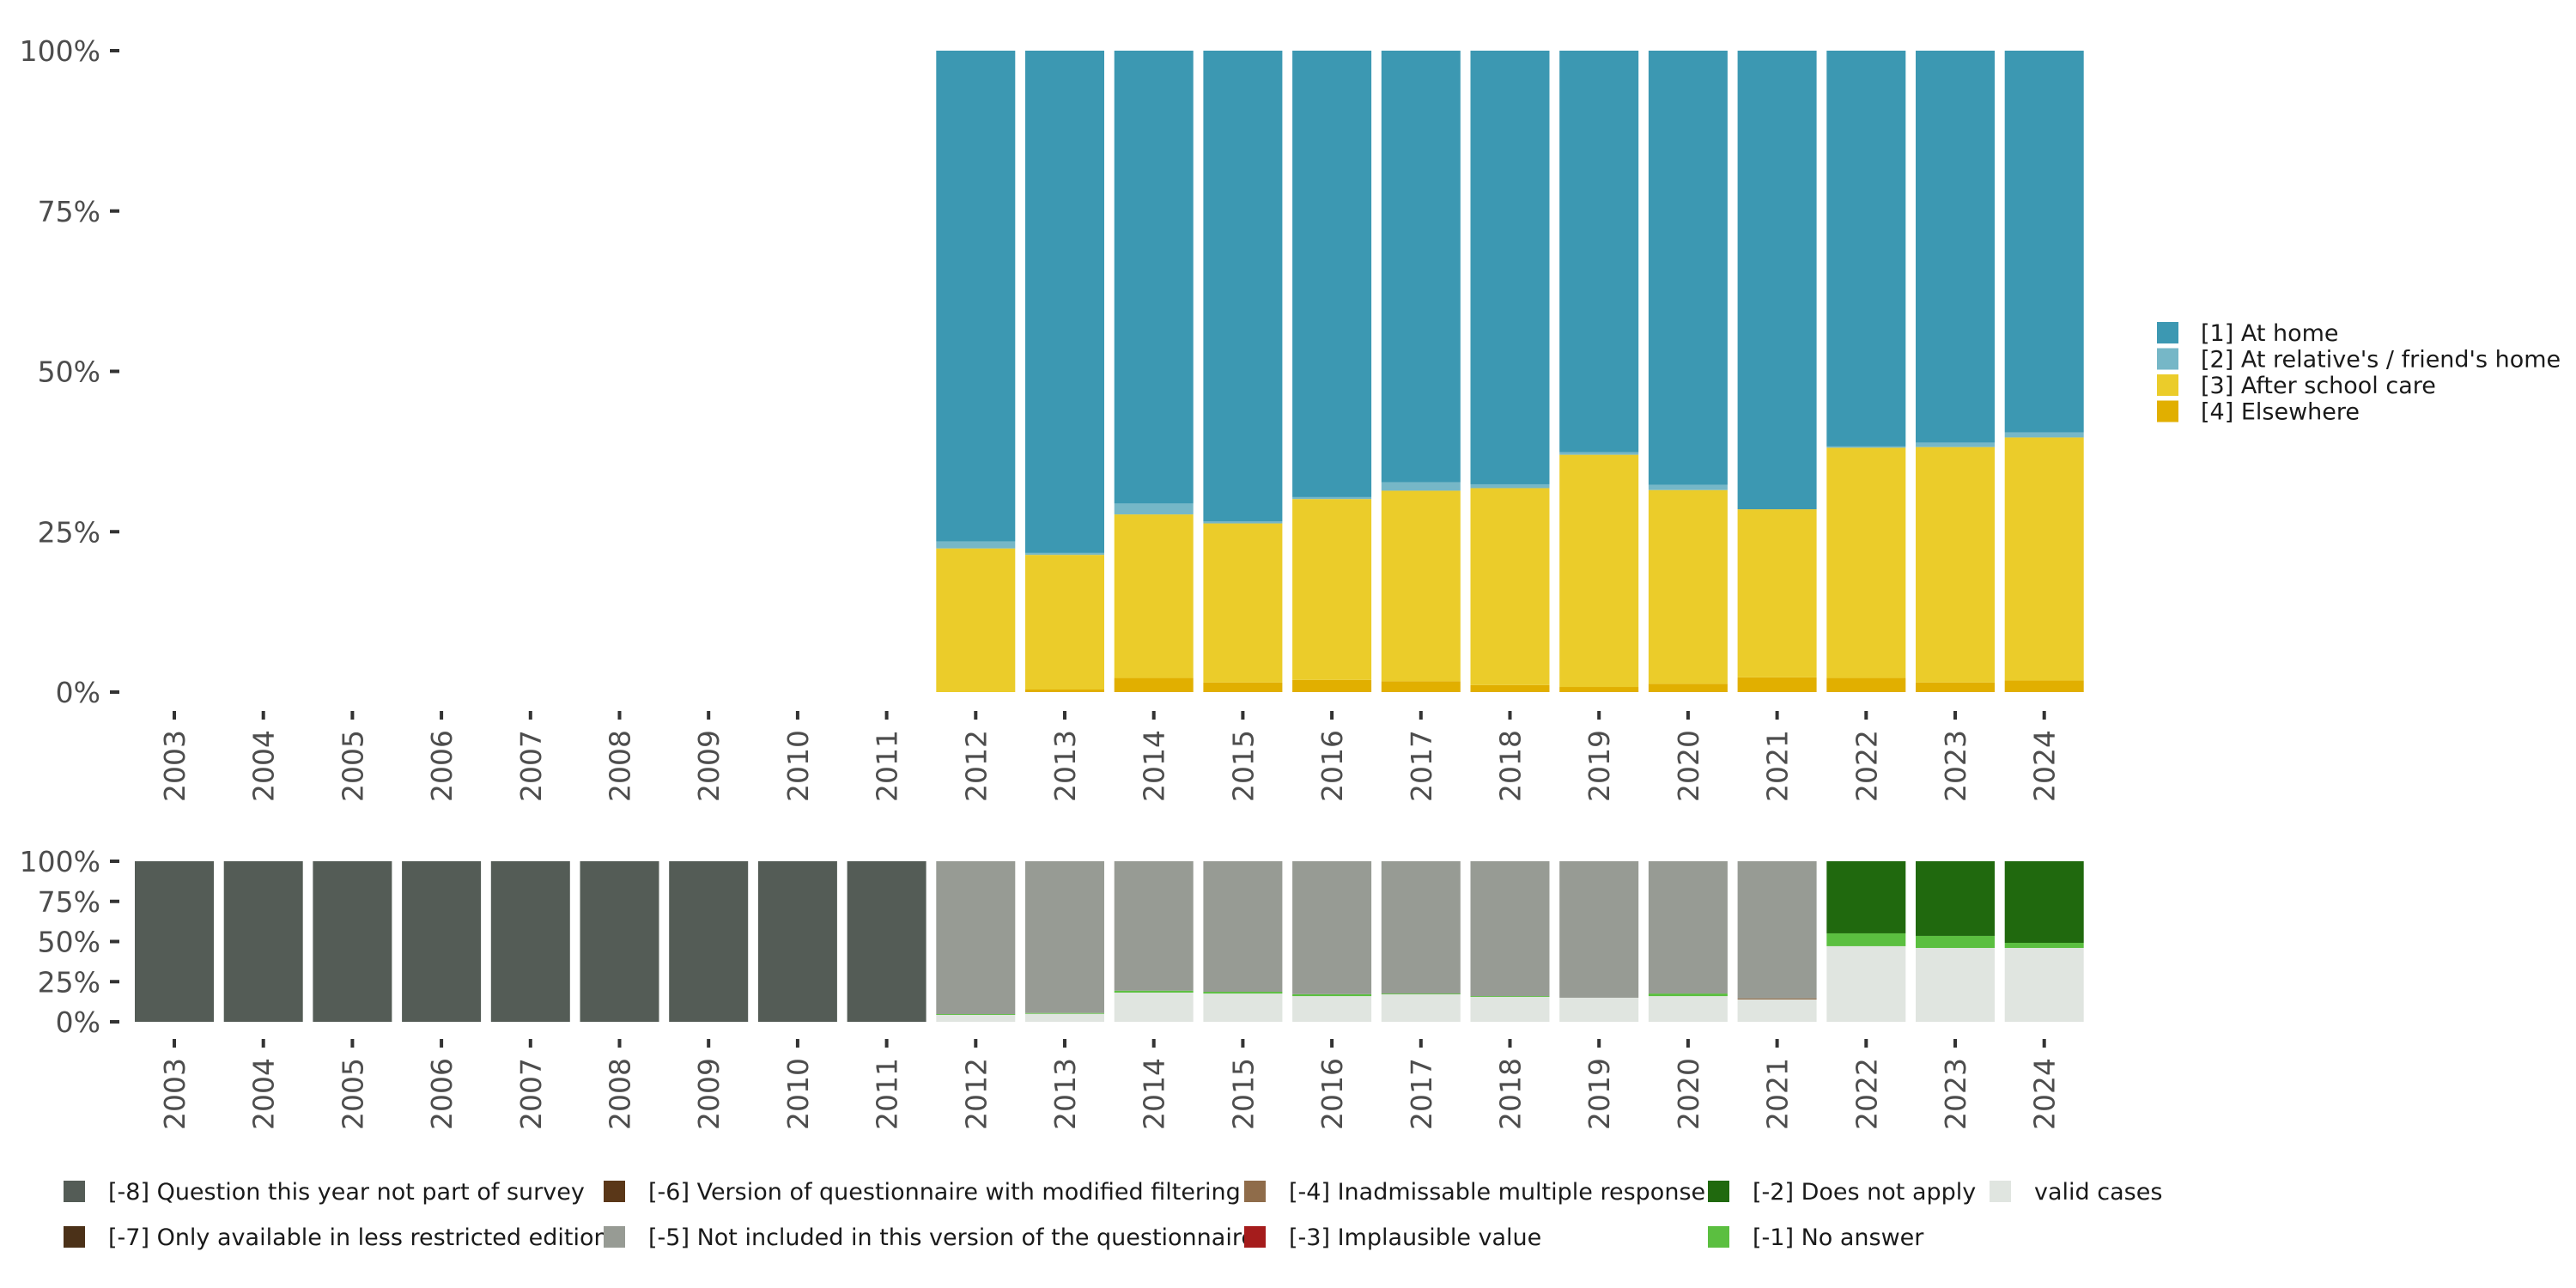 The height and width of the screenshot is (1288, 2576). I want to click on legend-label: [-4] Inadmissable multiple response, so click(1497, 1192).